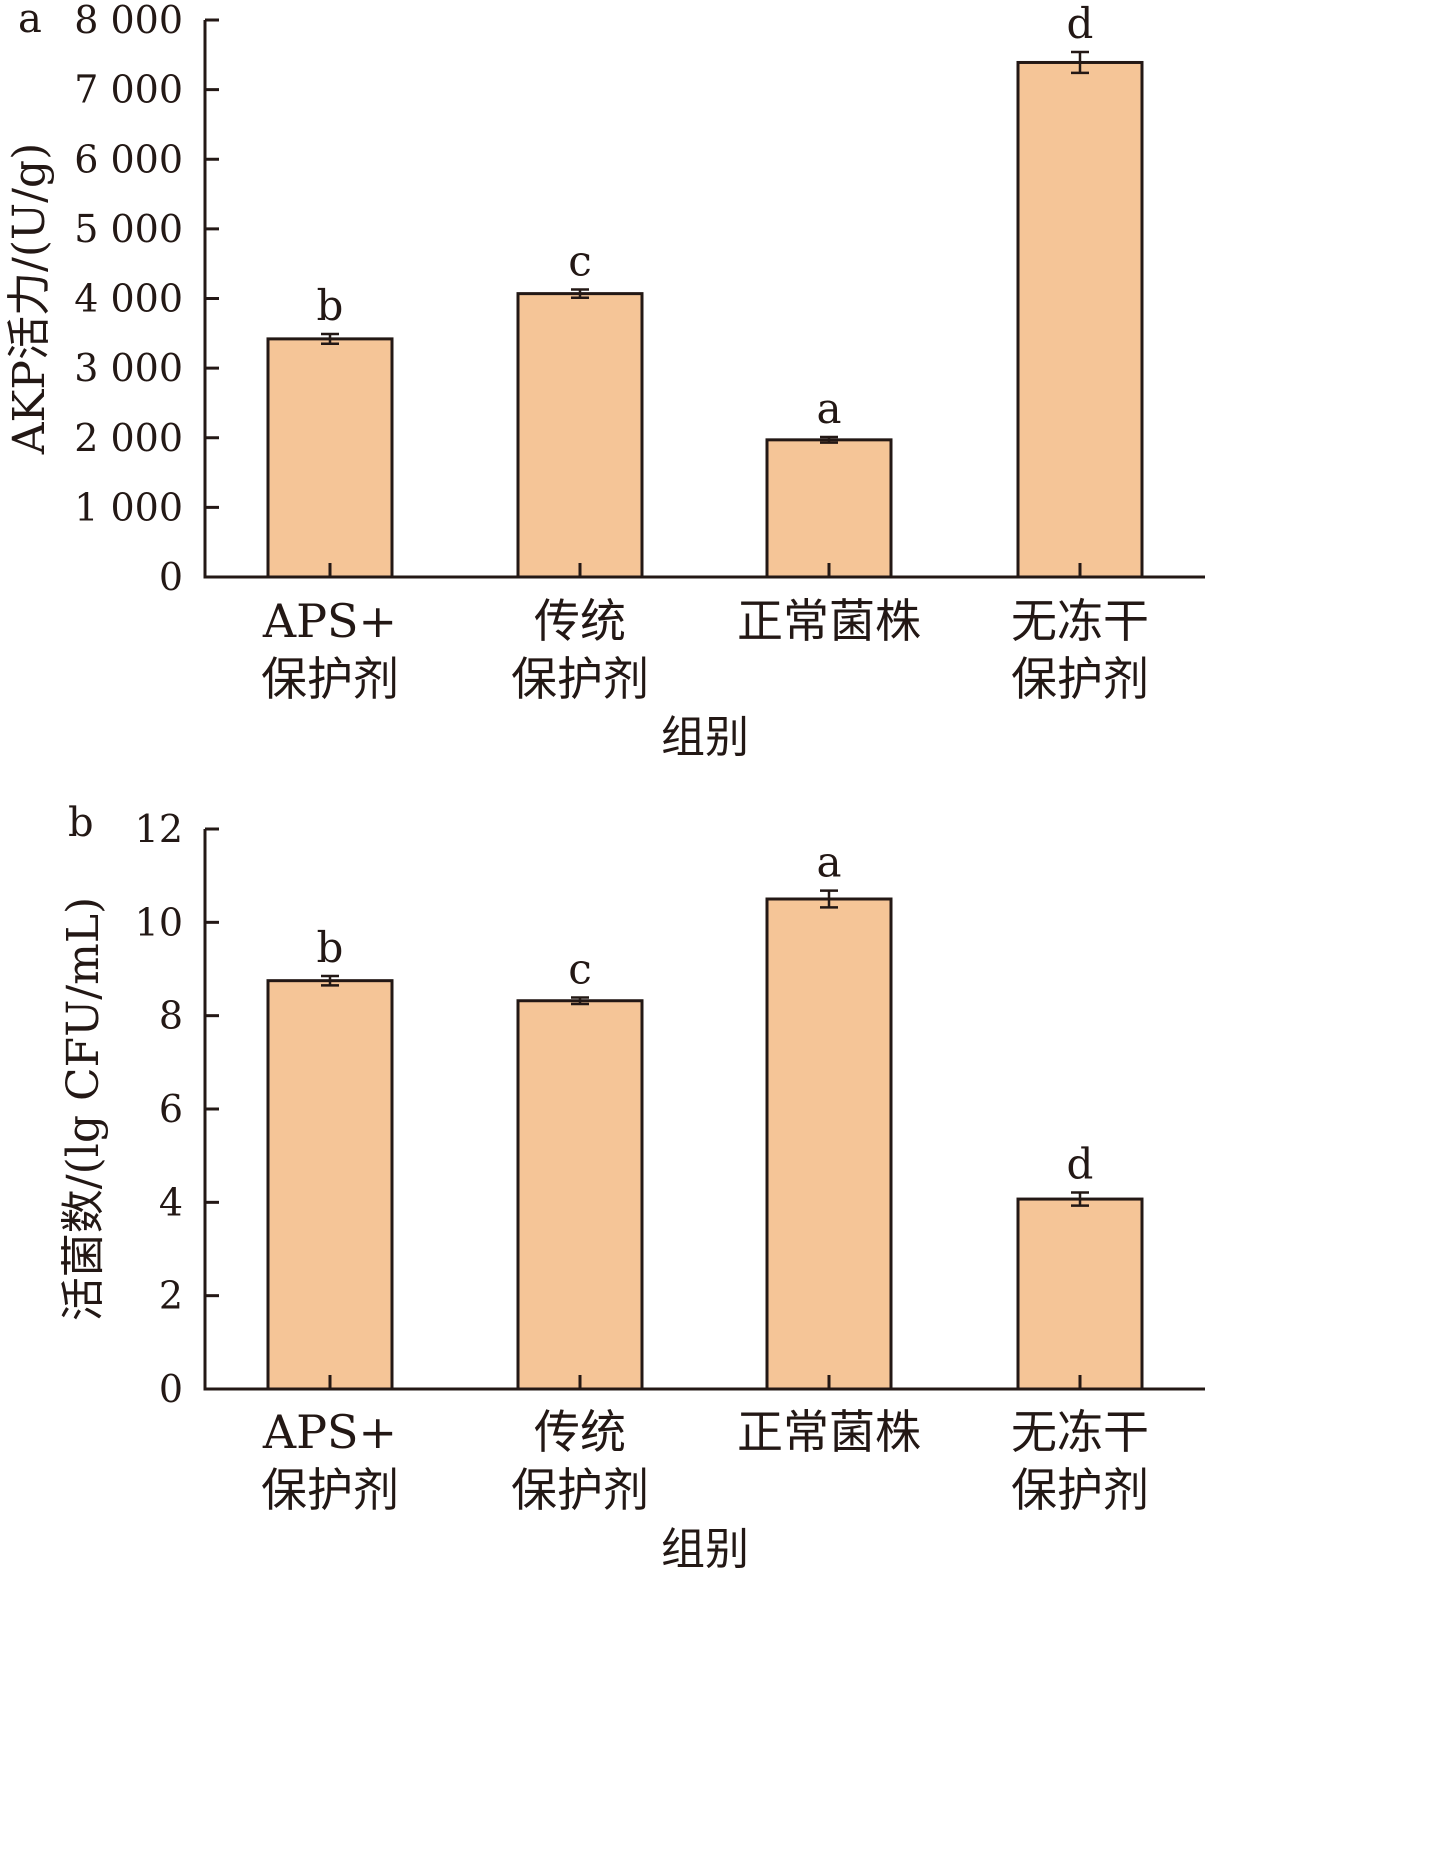  I want to click on panel-label: b, so click(81, 823).